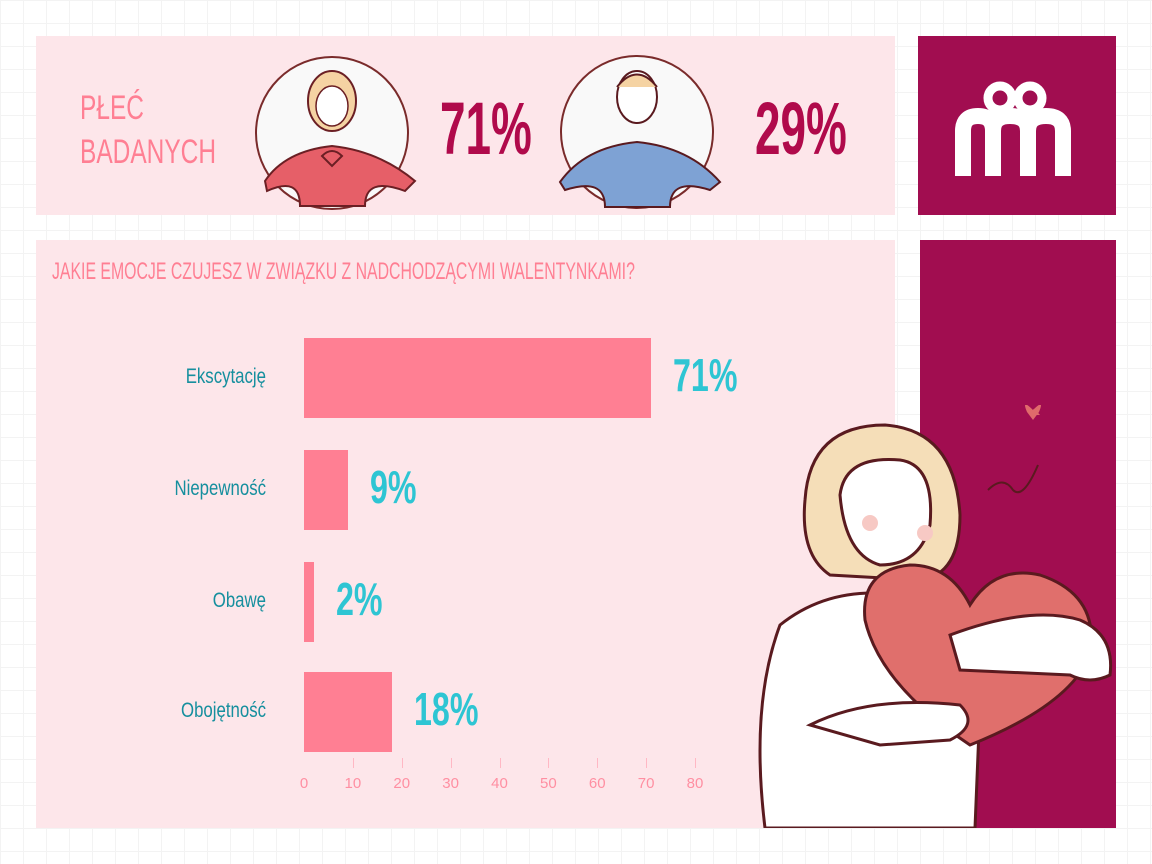 This screenshot has width=1152, height=864. What do you see at coordinates (801, 128) in the screenshot?
I see `male-percentage: 29%` at bounding box center [801, 128].